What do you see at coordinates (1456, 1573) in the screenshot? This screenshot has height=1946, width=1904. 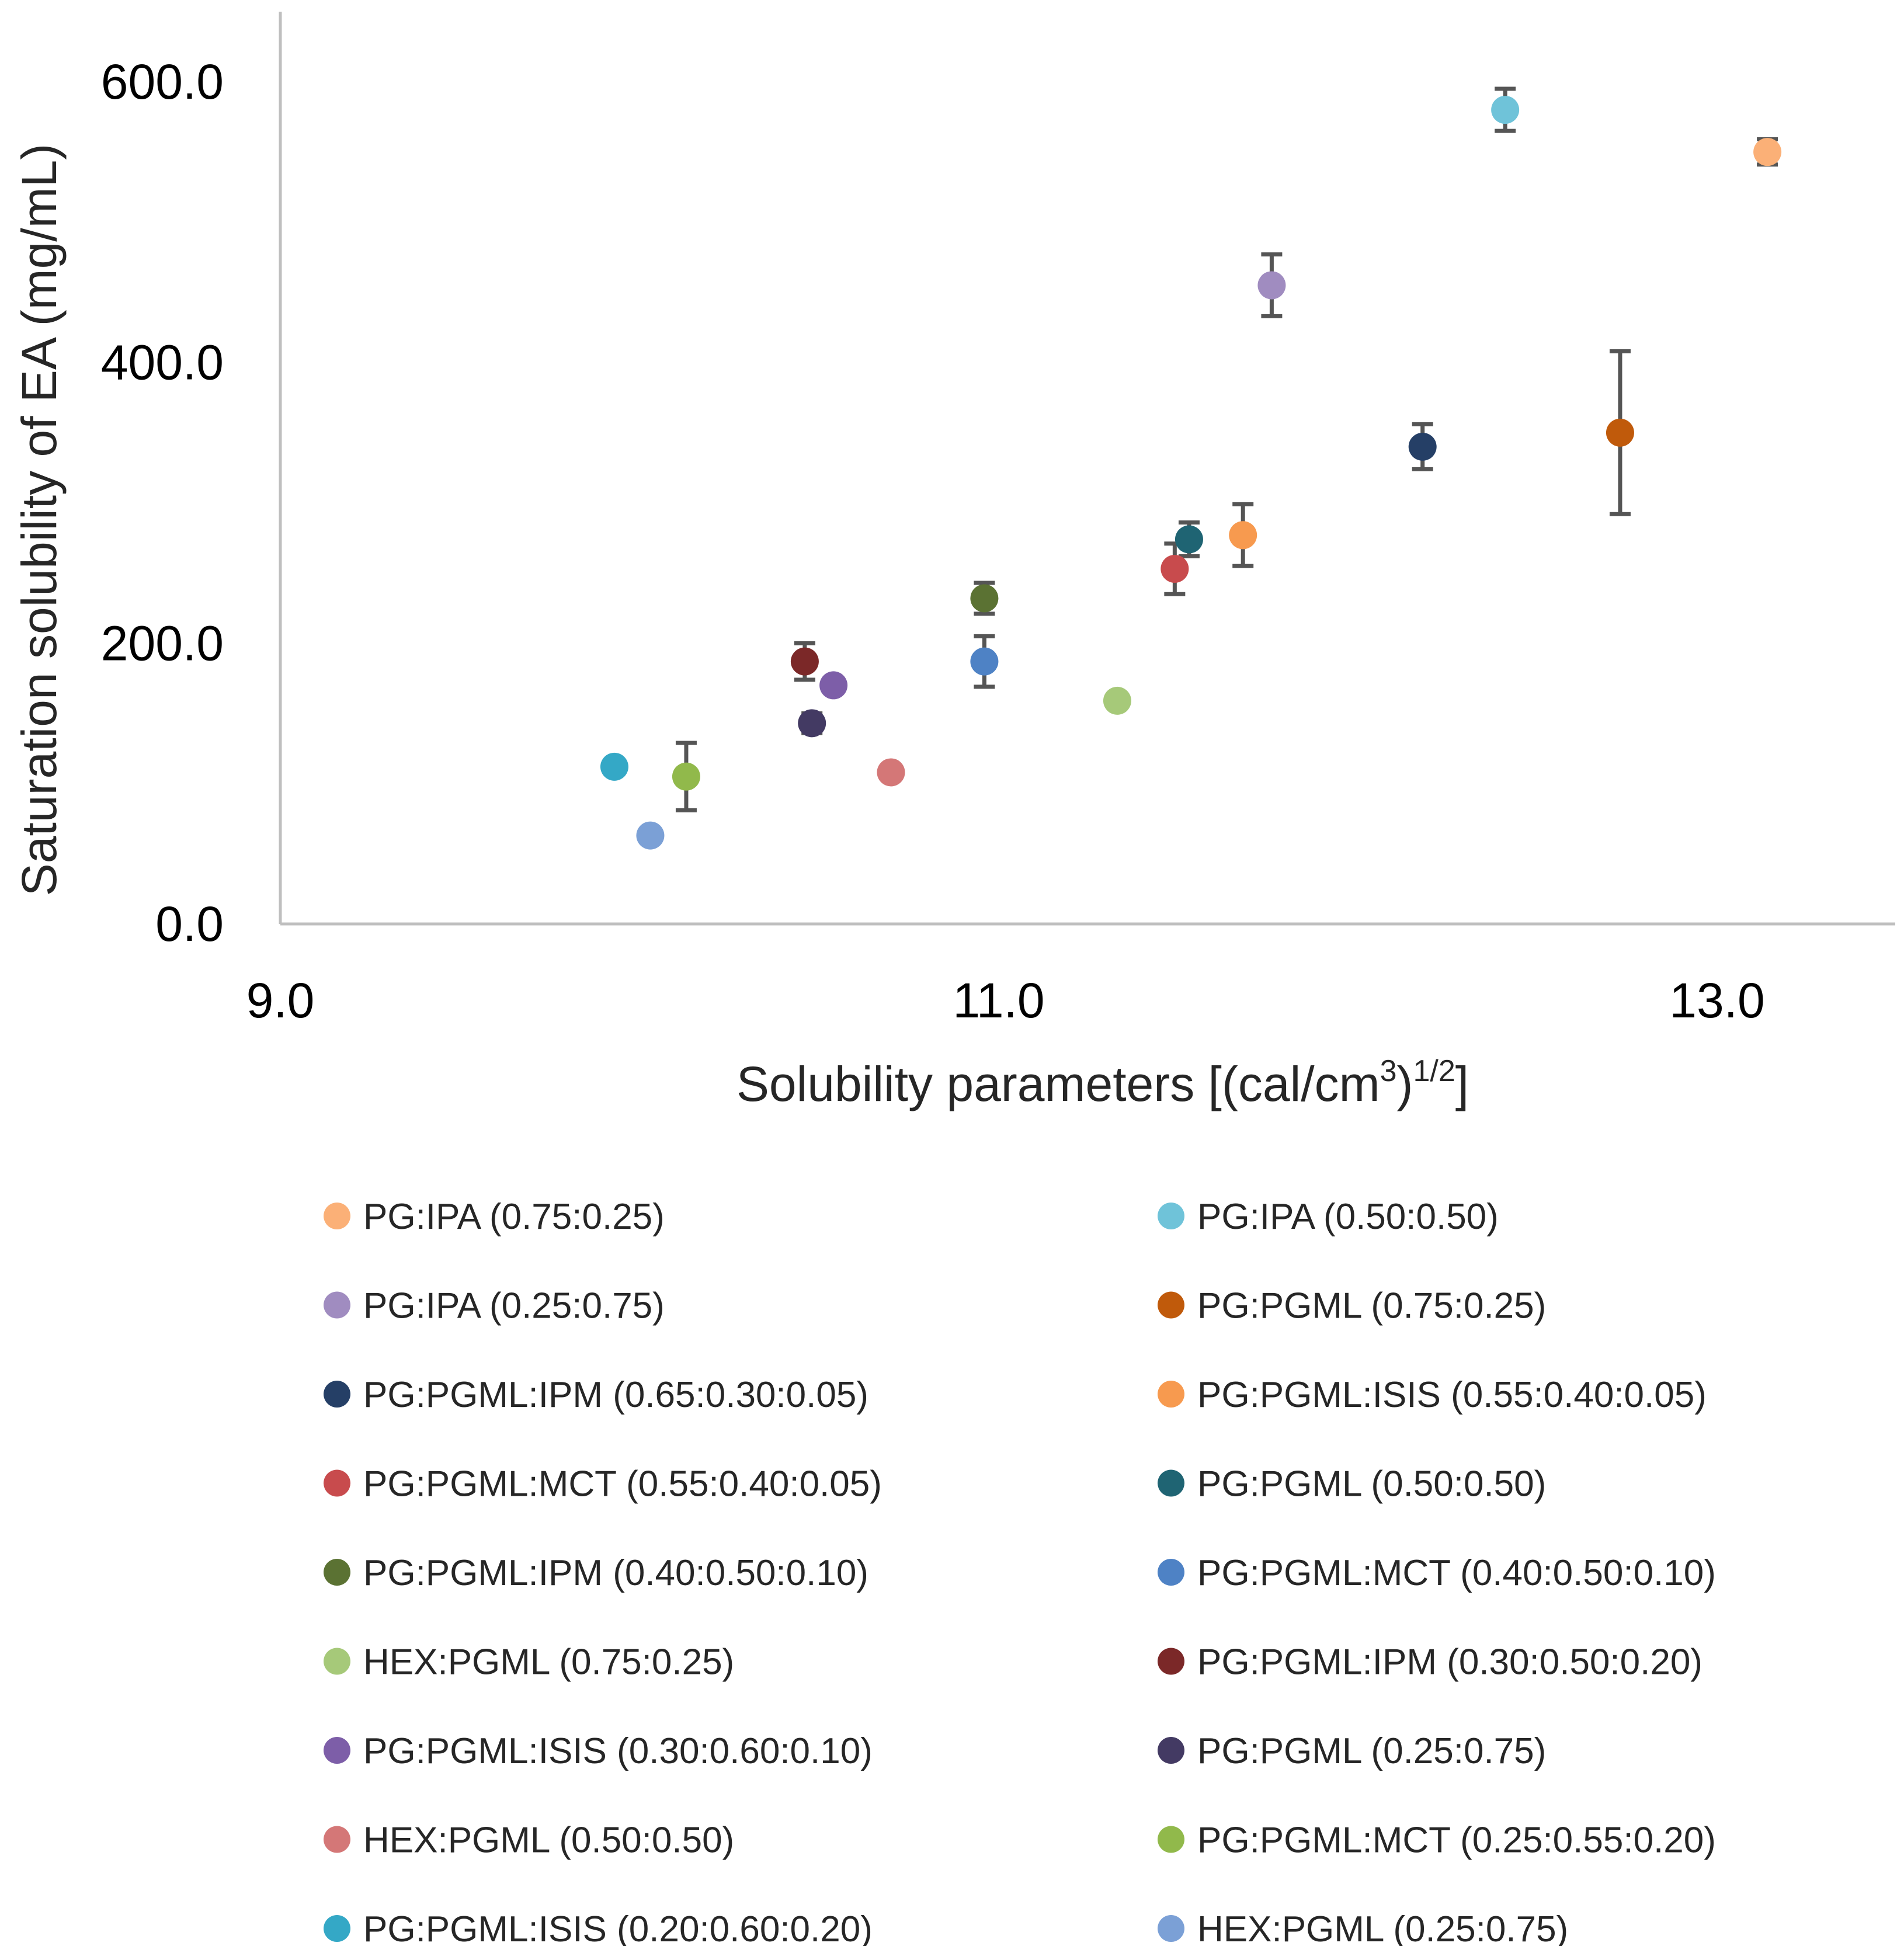 I see `legend-label: PG:PGML:MCT (0.40:0.50:0.10)` at bounding box center [1456, 1573].